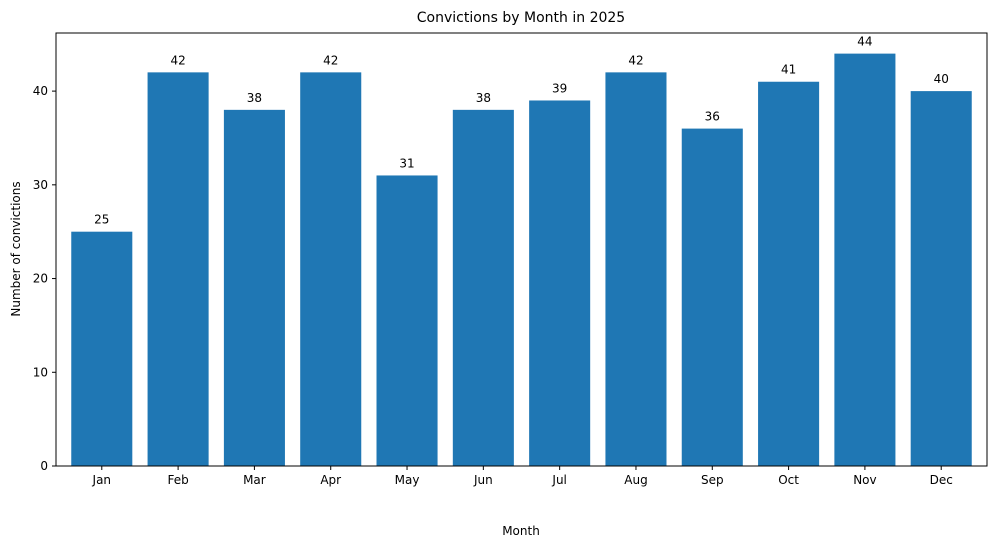 This screenshot has width=996, height=547. Describe the element at coordinates (483, 287) in the screenshot. I see `bar-jun` at that location.